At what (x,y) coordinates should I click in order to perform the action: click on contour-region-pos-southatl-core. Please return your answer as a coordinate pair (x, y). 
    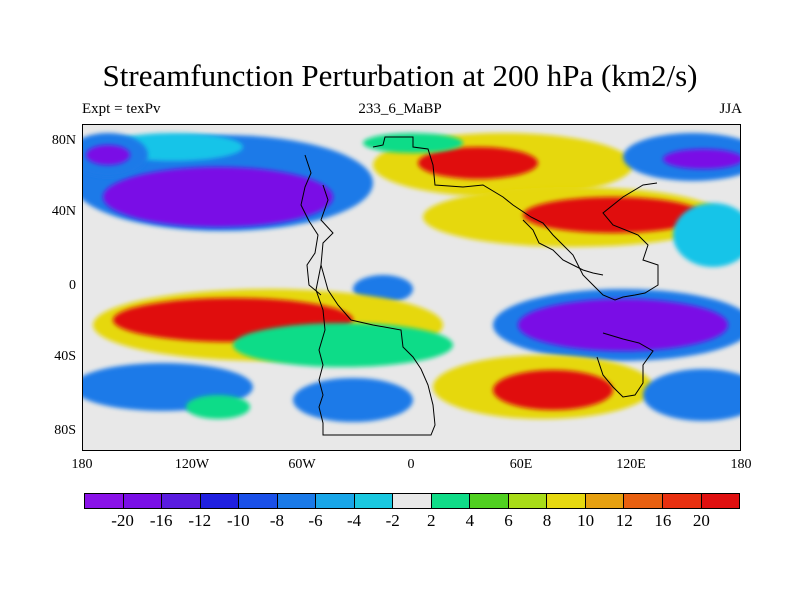
    Looking at the image, I should click on (553, 390).